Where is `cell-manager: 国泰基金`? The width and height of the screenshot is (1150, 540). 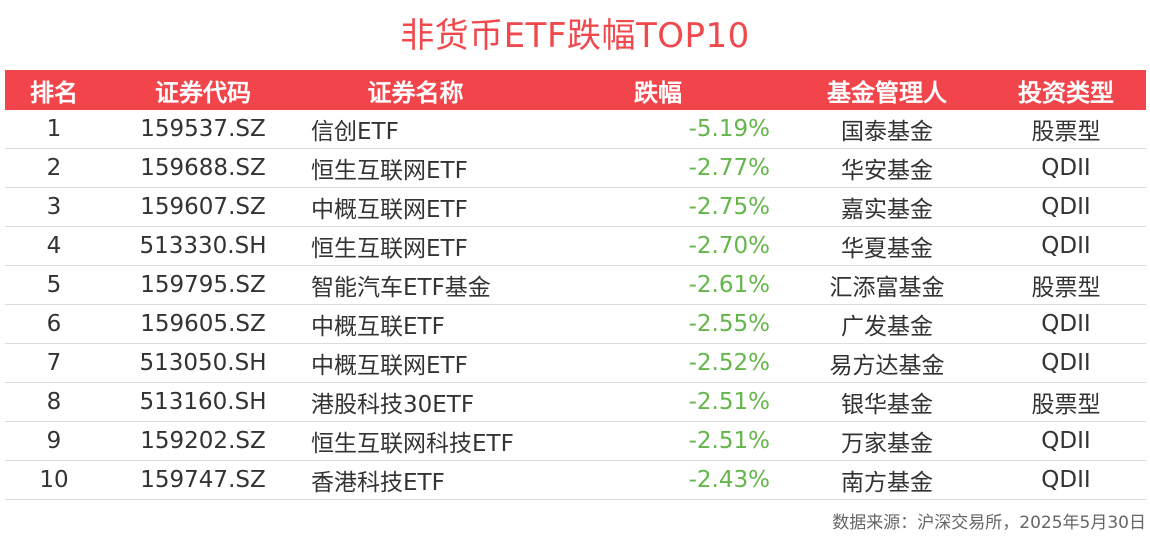 cell-manager: 国泰基金 is located at coordinates (887, 129).